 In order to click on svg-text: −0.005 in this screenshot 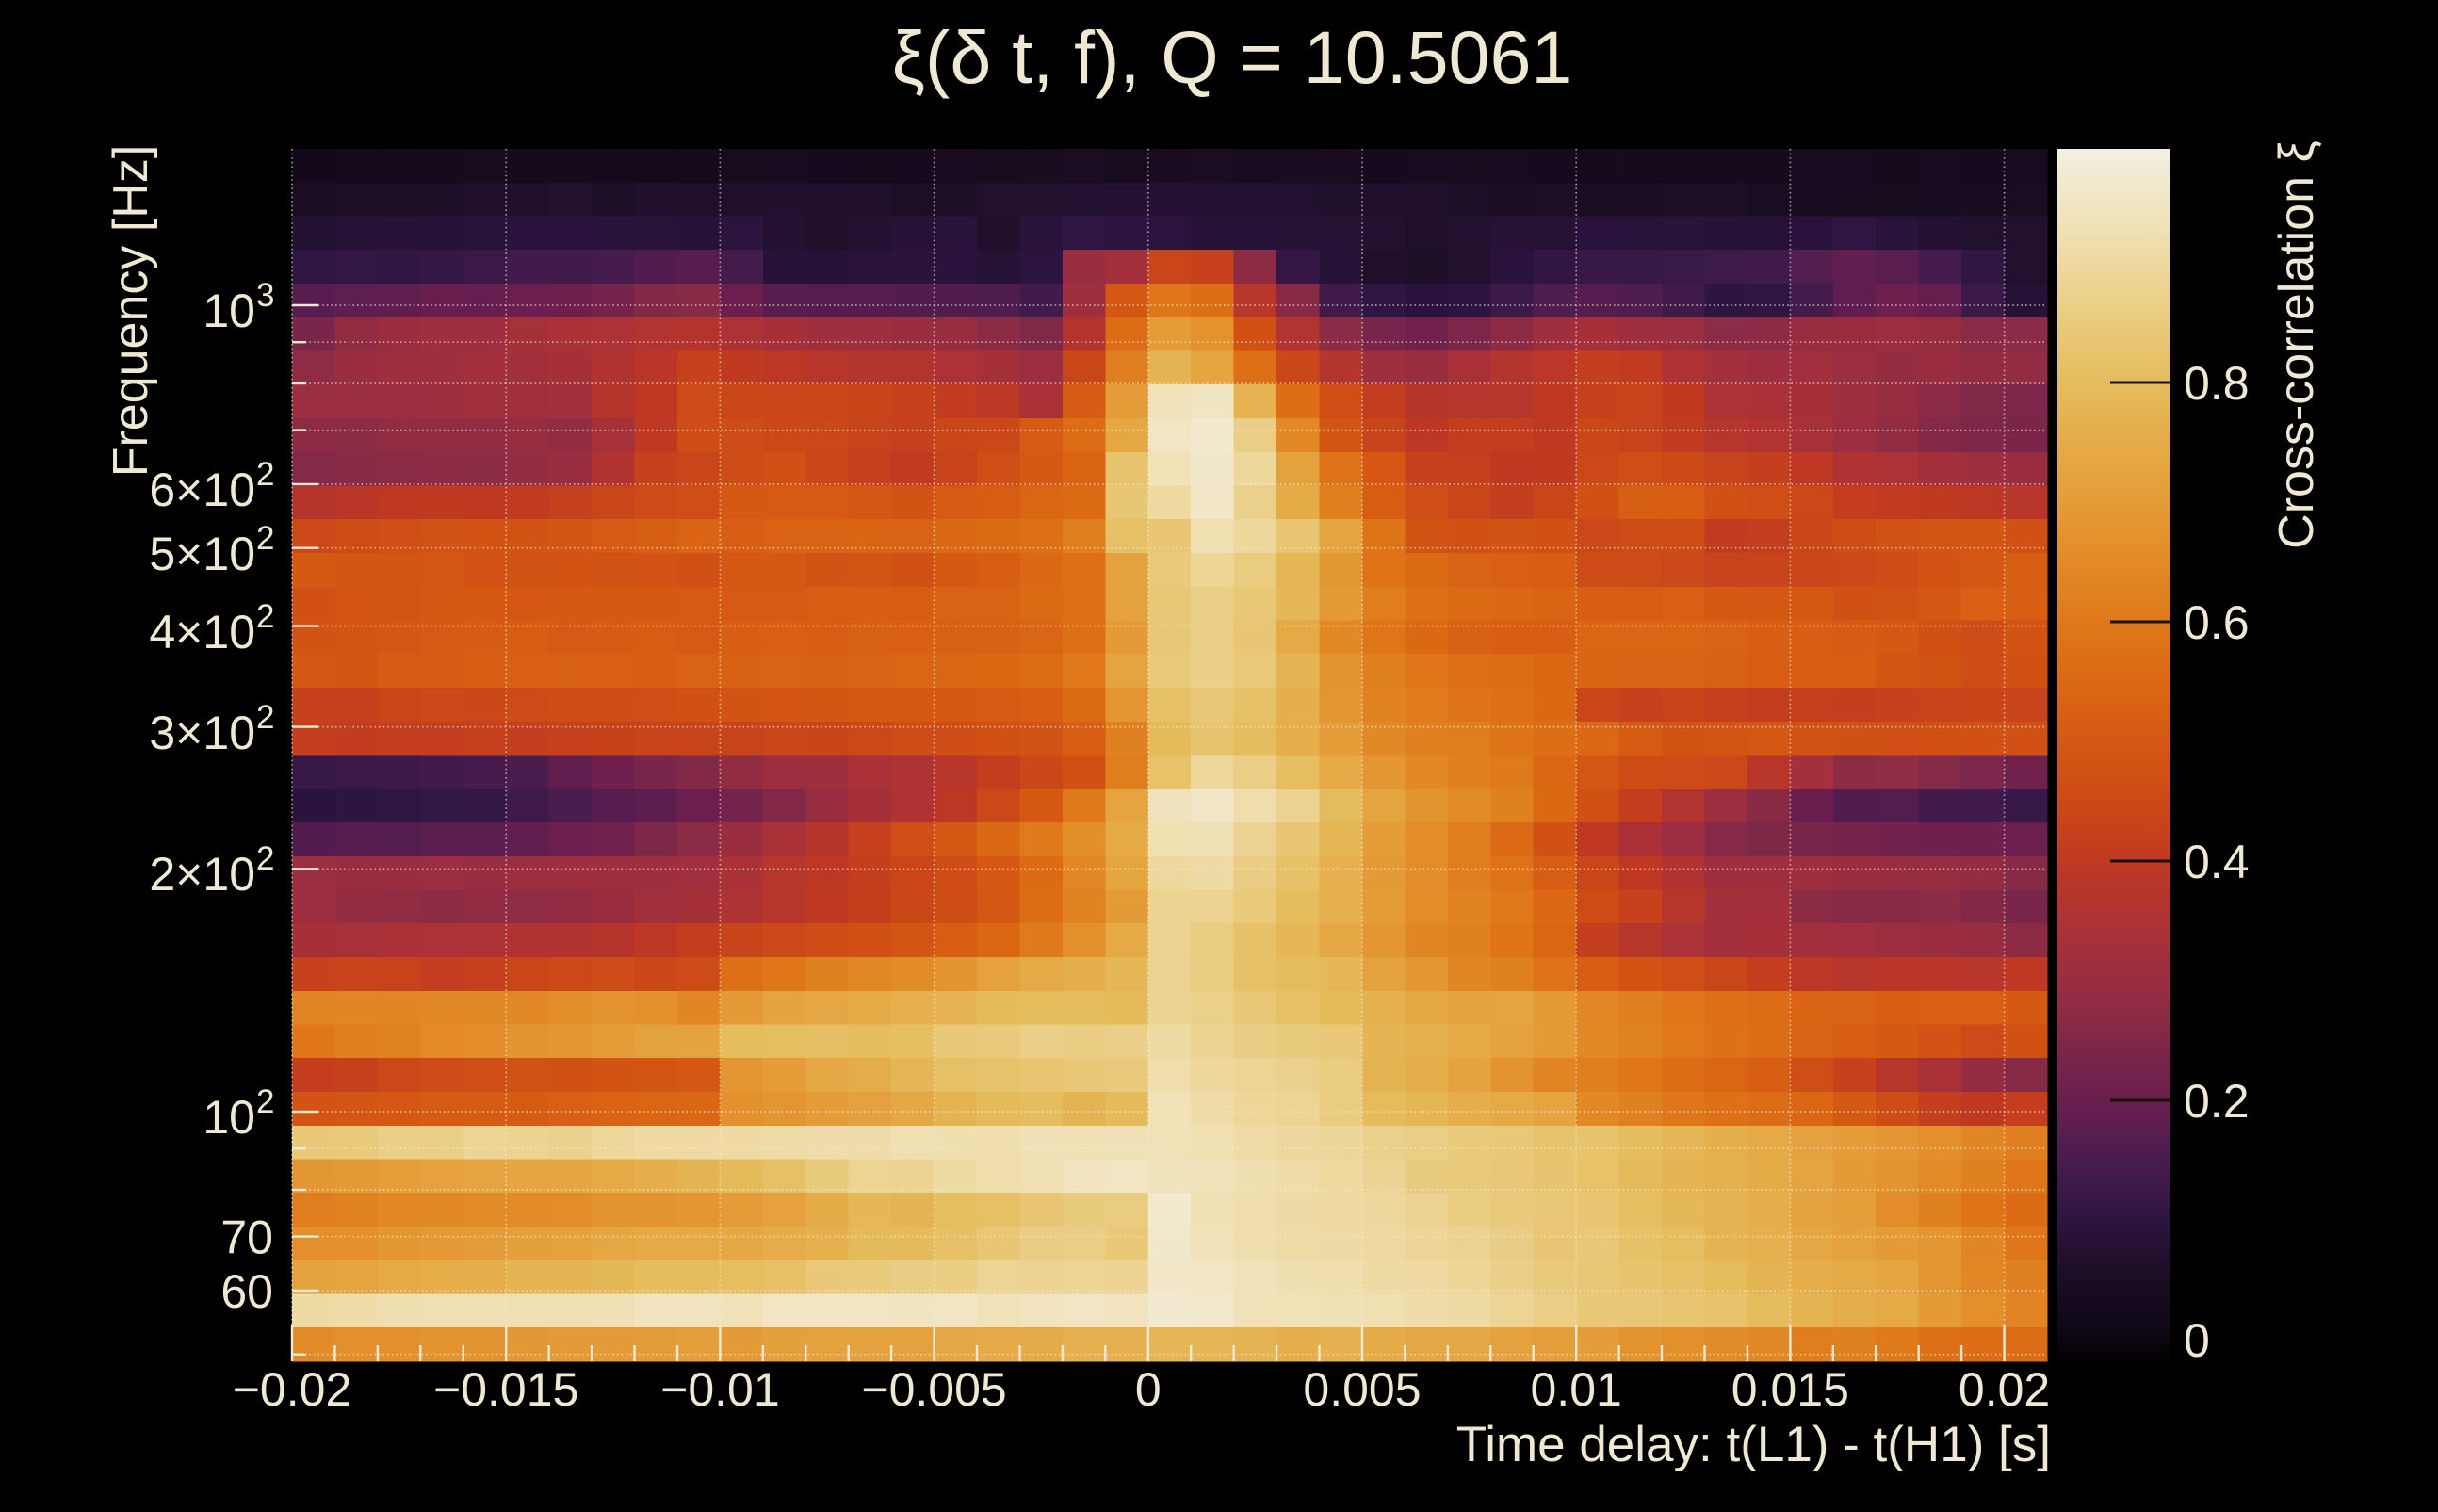, I will do `click(933, 1389)`.